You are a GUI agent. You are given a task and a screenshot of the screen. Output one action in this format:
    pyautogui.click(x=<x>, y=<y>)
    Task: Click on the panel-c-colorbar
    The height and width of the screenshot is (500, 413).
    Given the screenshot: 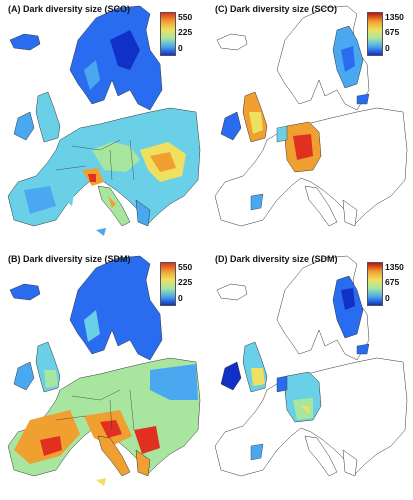 What is the action you would take?
    pyautogui.click(x=375, y=34)
    